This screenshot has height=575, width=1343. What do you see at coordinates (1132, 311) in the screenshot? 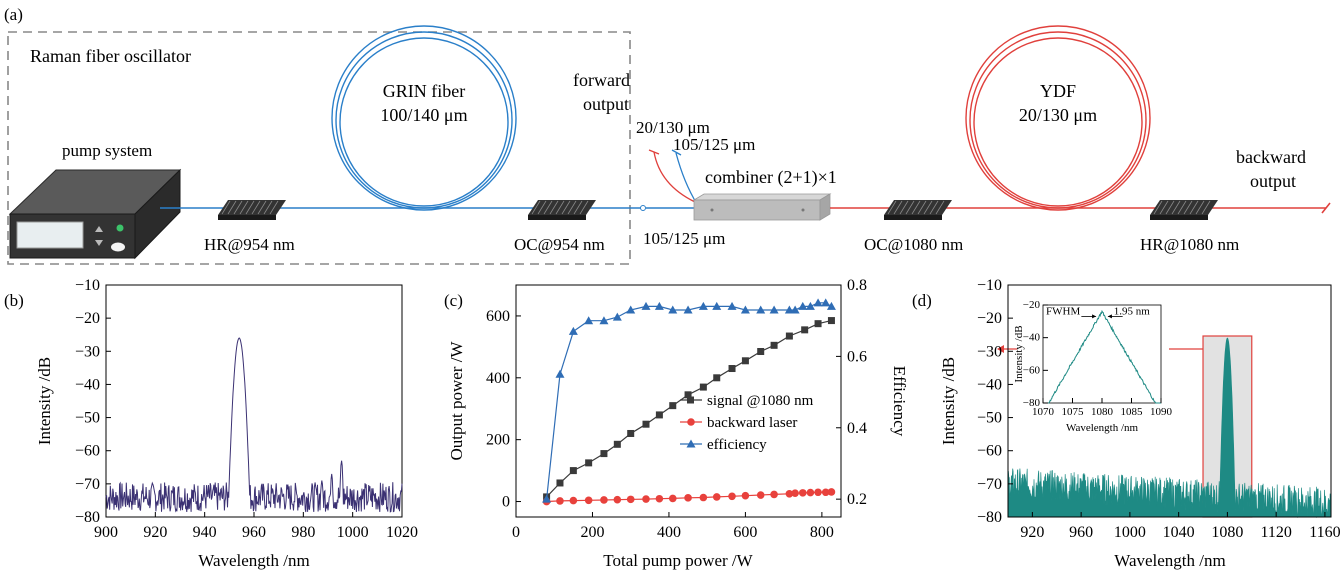
I see `inset-fwhm-value: 1.95 nm` at bounding box center [1132, 311].